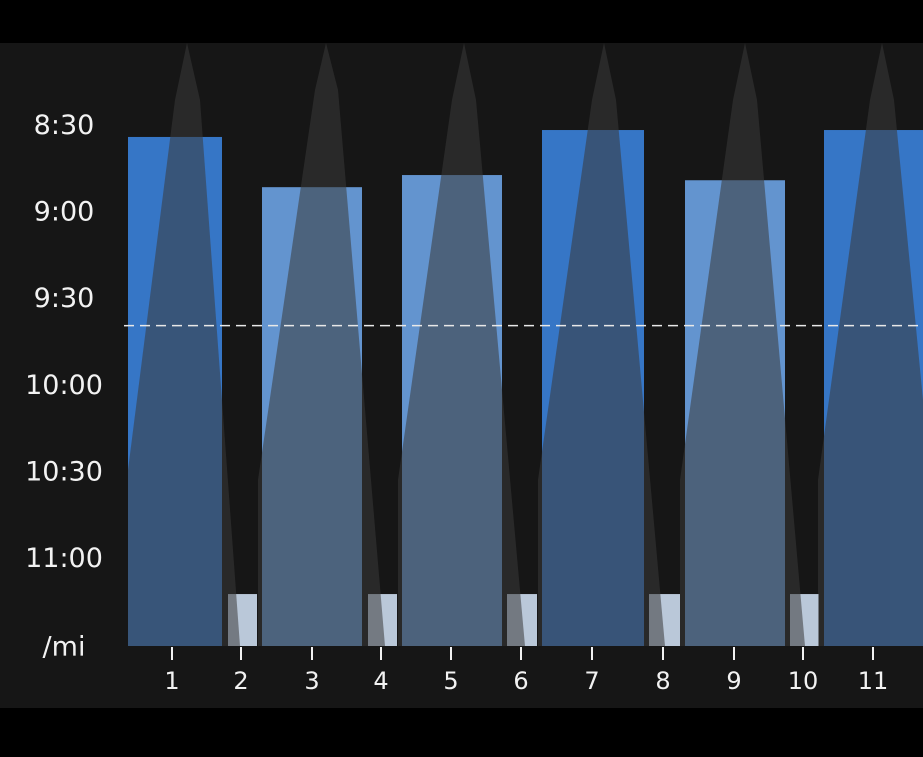  I want to click on y-tick-label: 11:00, so click(64, 558).